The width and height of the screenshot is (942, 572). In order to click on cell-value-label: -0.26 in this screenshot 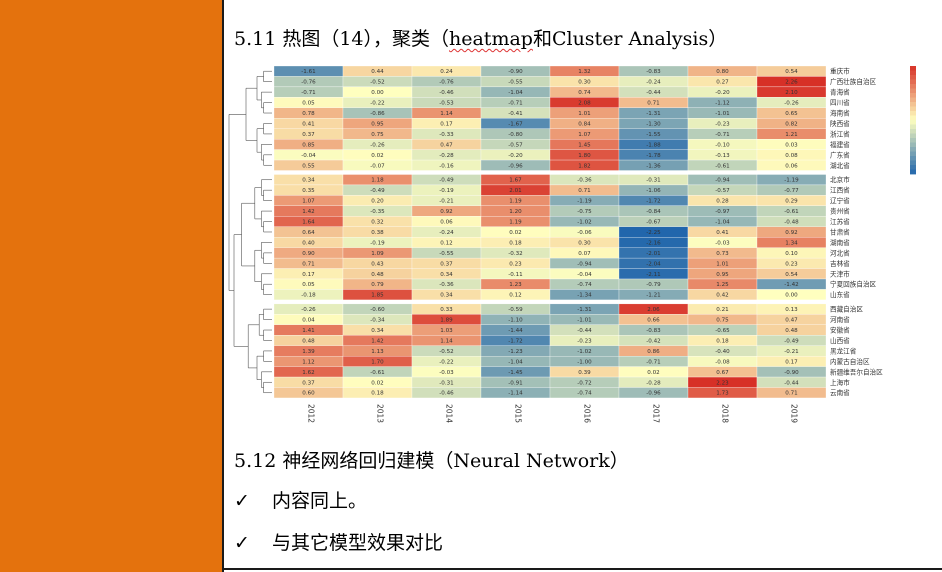, I will do `click(377, 145)`.